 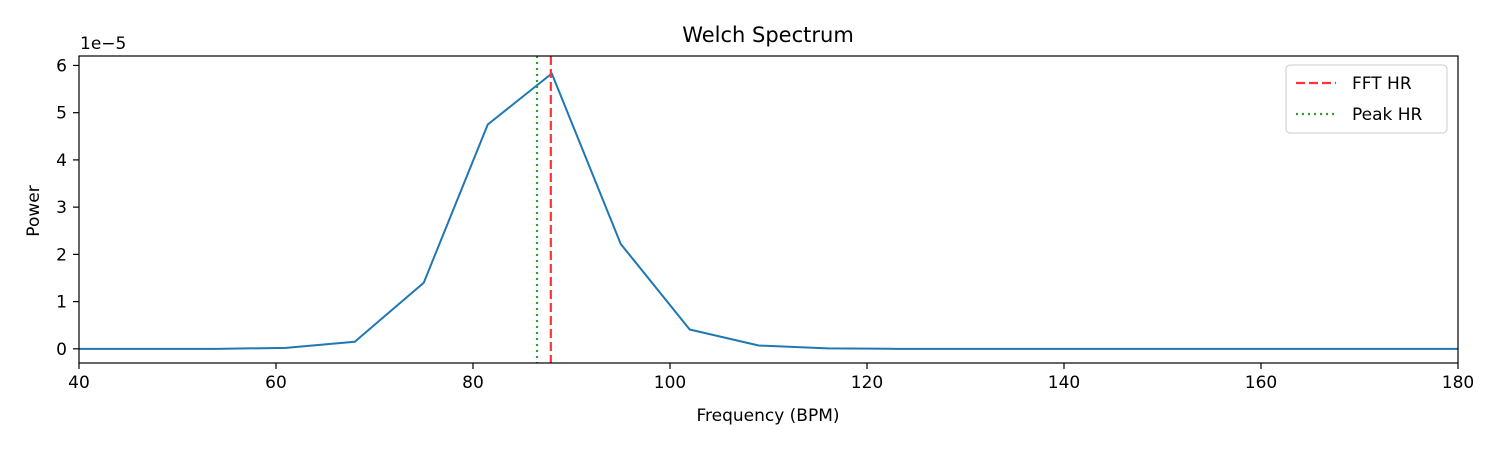 I want to click on x-tick-label: 40, so click(x=79, y=383).